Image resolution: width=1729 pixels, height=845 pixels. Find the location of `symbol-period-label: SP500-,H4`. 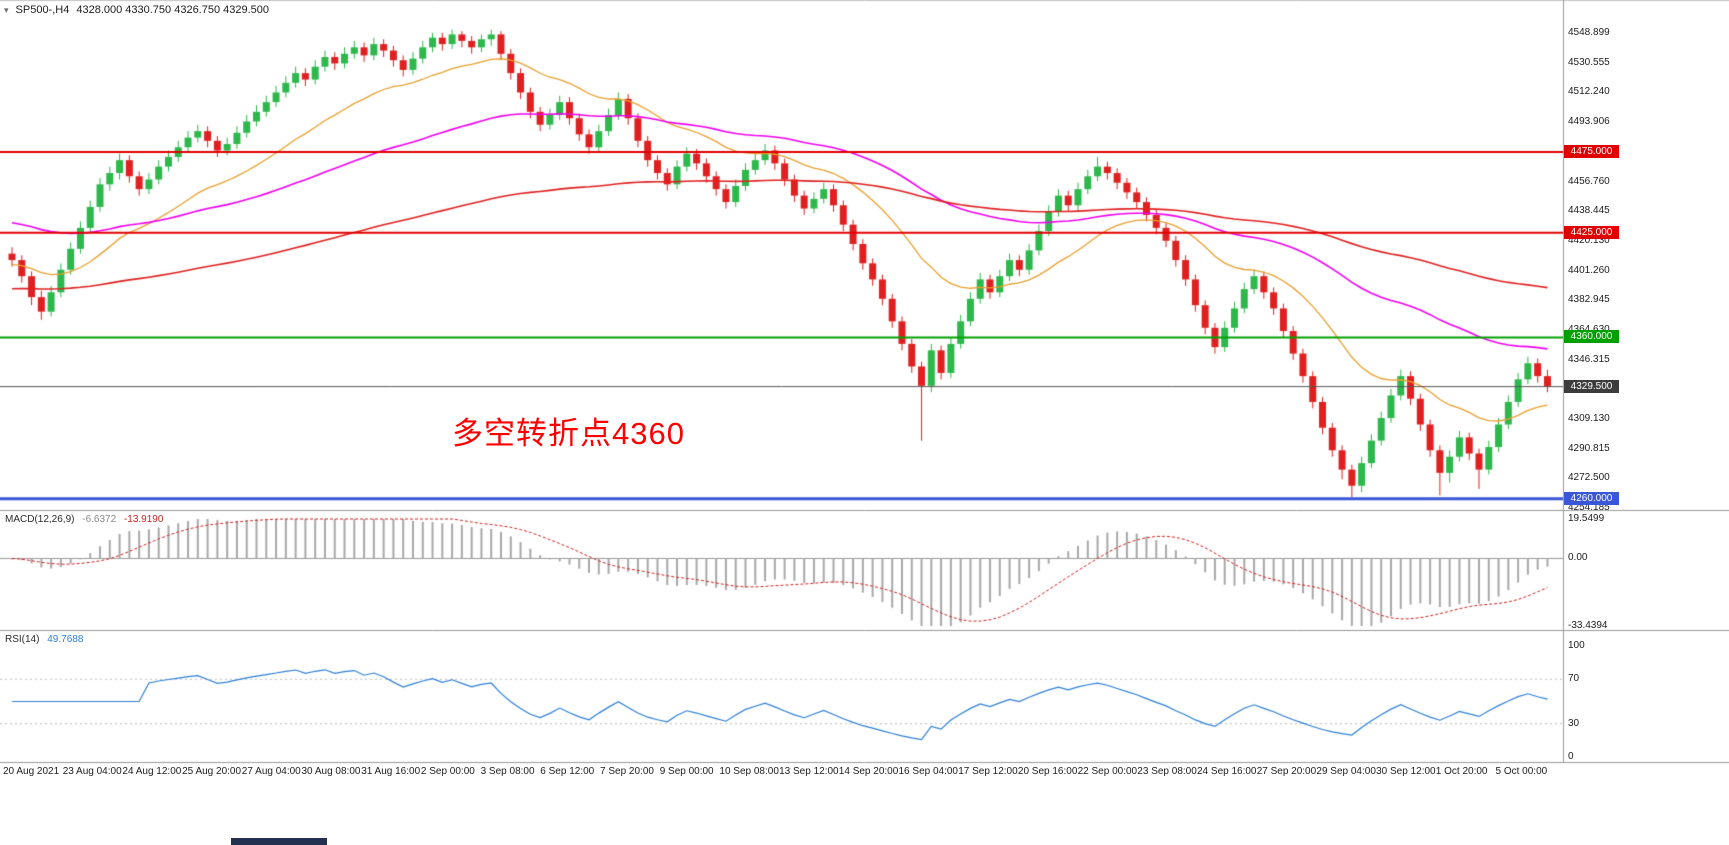

symbol-period-label: SP500-,H4 is located at coordinates (42, 10).